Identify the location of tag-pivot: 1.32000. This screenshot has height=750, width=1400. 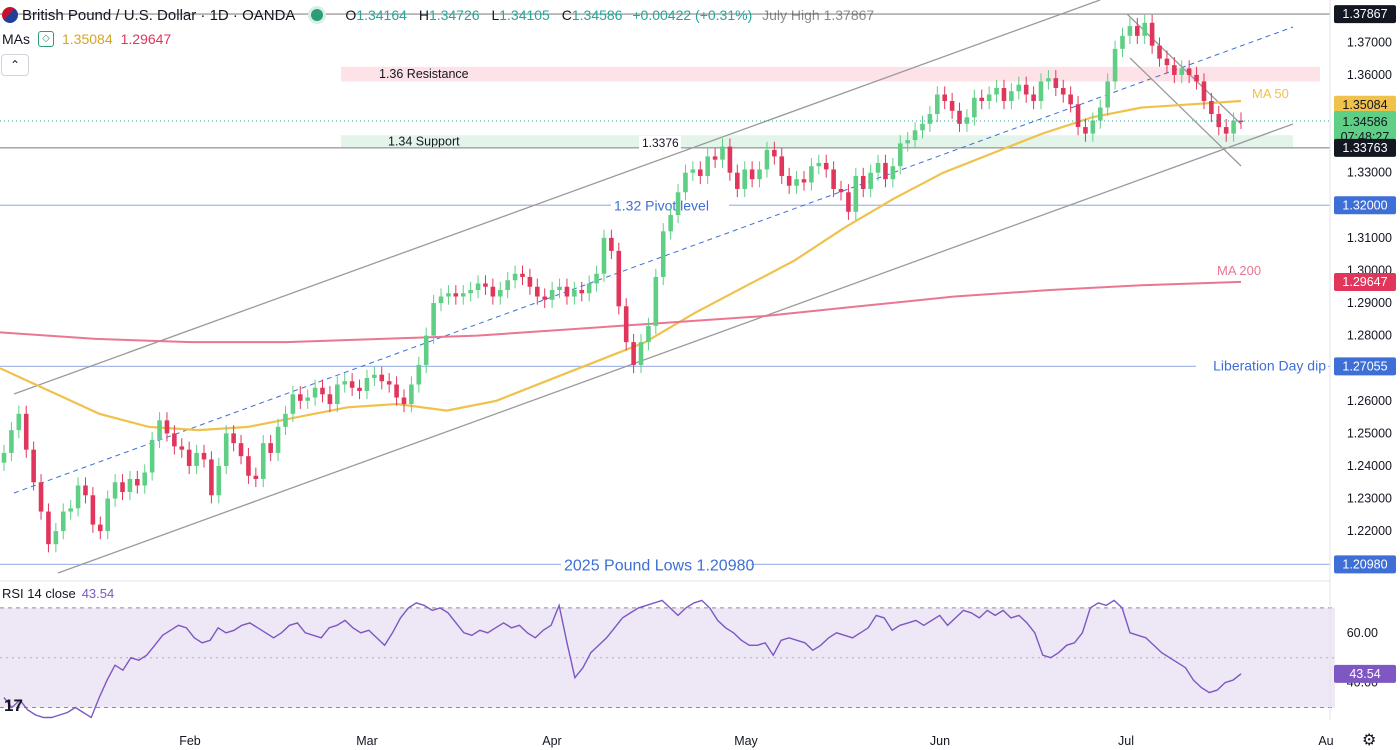
(1364, 205).